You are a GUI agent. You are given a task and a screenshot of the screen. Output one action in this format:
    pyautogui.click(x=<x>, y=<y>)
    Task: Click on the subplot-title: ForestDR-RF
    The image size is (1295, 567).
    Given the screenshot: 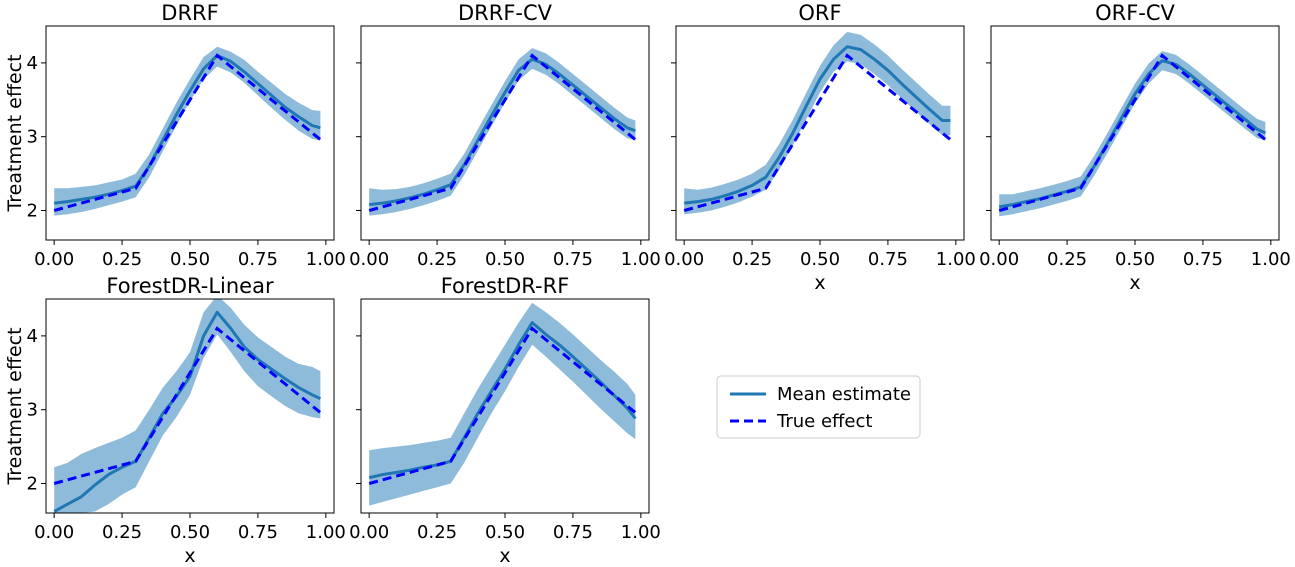 What is the action you would take?
    pyautogui.click(x=505, y=286)
    